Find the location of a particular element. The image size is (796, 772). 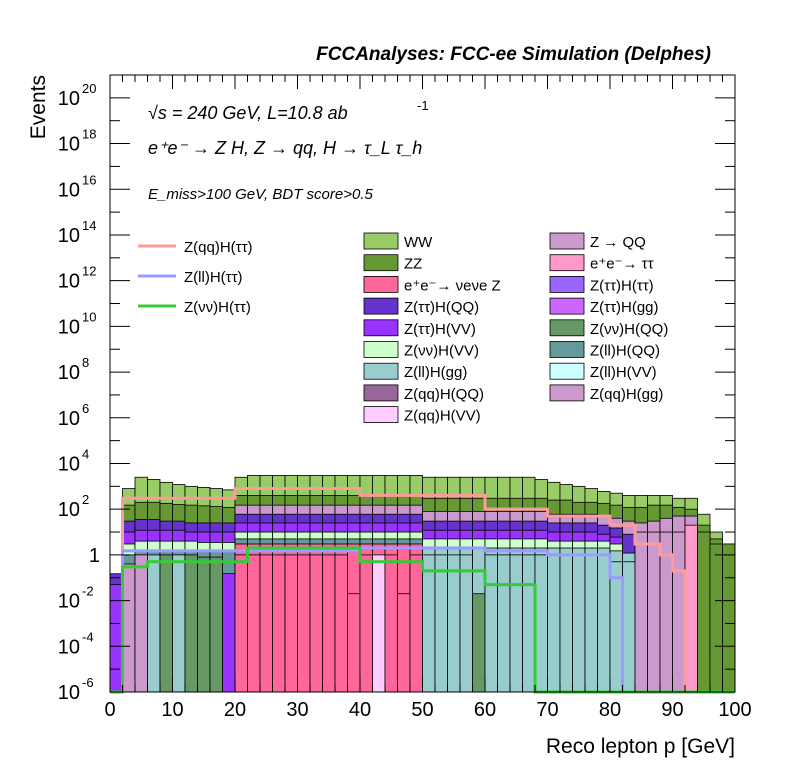

legend-label: e⁺e⁻→ νeνe Z is located at coordinates (452, 285).